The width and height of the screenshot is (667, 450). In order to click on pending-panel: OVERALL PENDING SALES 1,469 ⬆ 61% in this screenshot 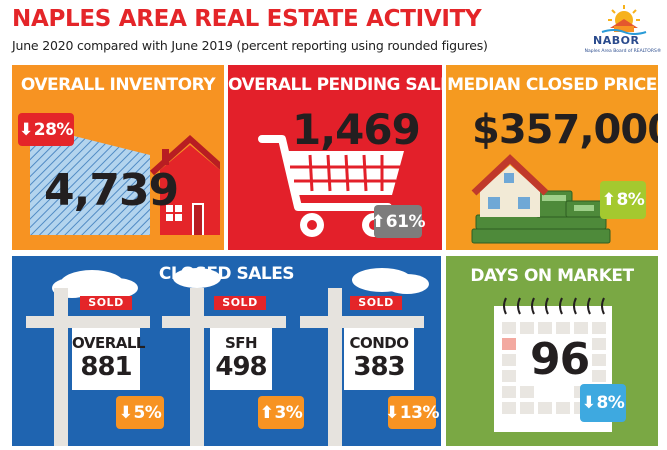, I will do `click(335, 157)`.